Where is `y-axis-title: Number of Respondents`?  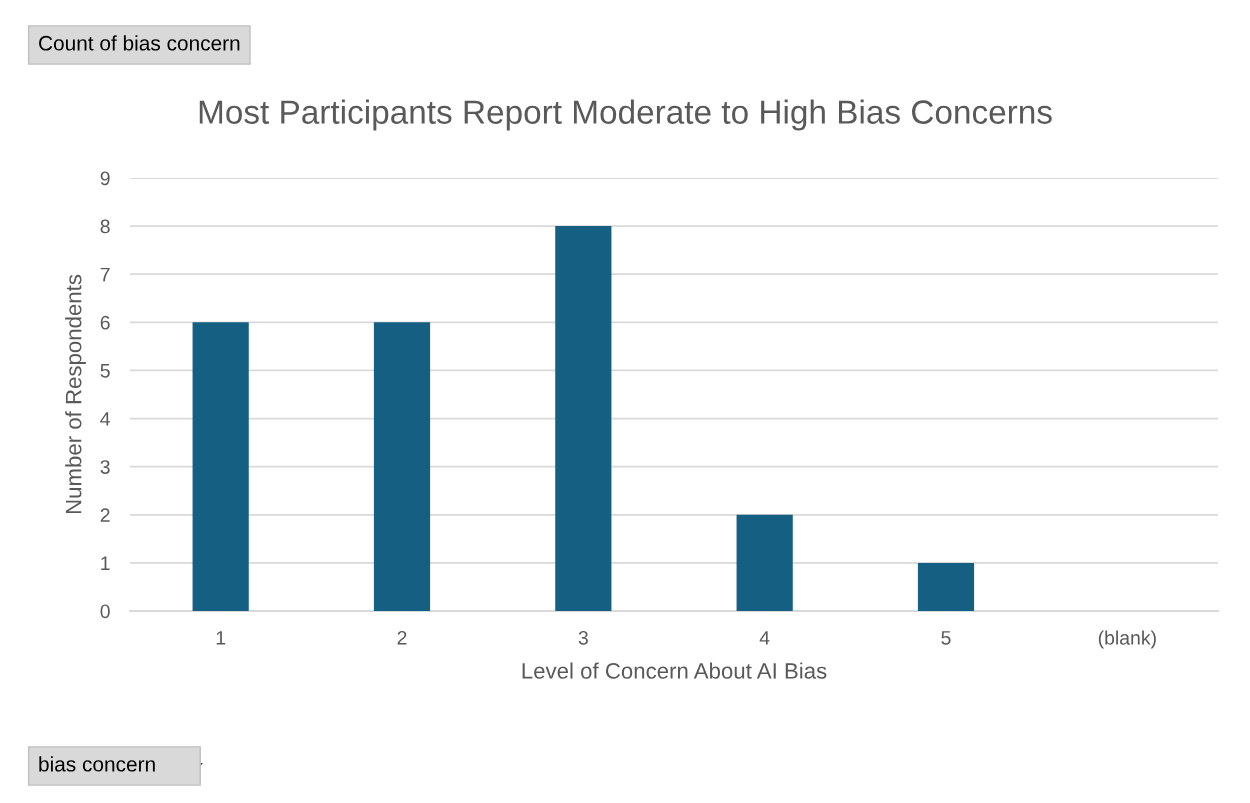
y-axis-title: Number of Respondents is located at coordinates (75, 394).